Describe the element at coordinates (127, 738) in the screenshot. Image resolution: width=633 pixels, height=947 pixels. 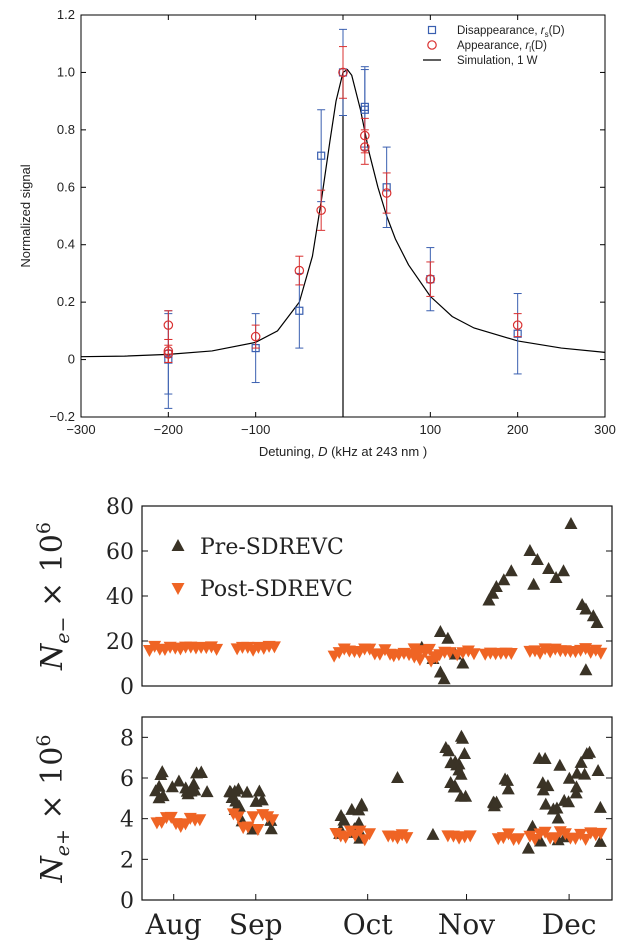
I see `y-tick-label: 8` at that location.